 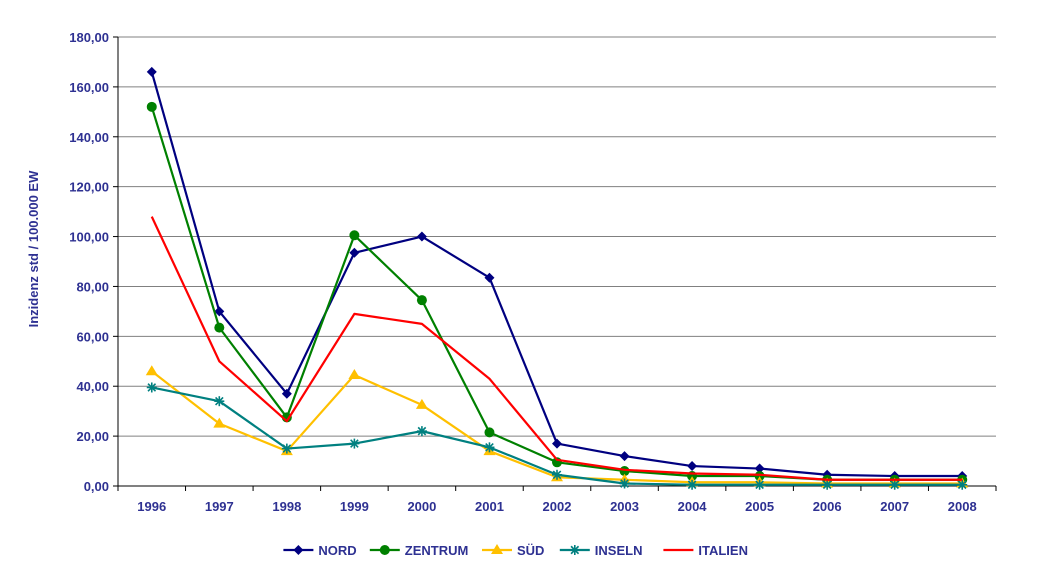 I want to click on x-tick-label: 2006, so click(x=827, y=506).